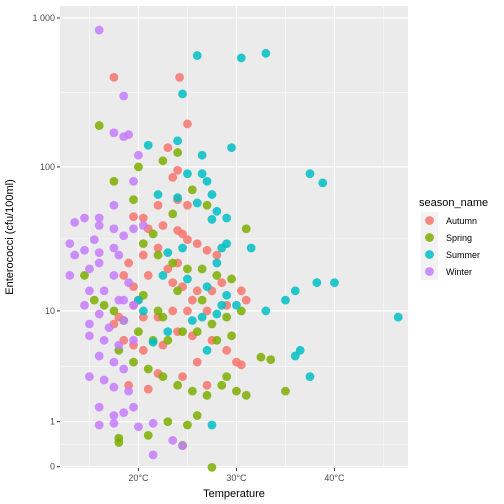 Image resolution: width=504 pixels, height=504 pixels. I want to click on legend-label-summer: Summer, so click(463, 255).